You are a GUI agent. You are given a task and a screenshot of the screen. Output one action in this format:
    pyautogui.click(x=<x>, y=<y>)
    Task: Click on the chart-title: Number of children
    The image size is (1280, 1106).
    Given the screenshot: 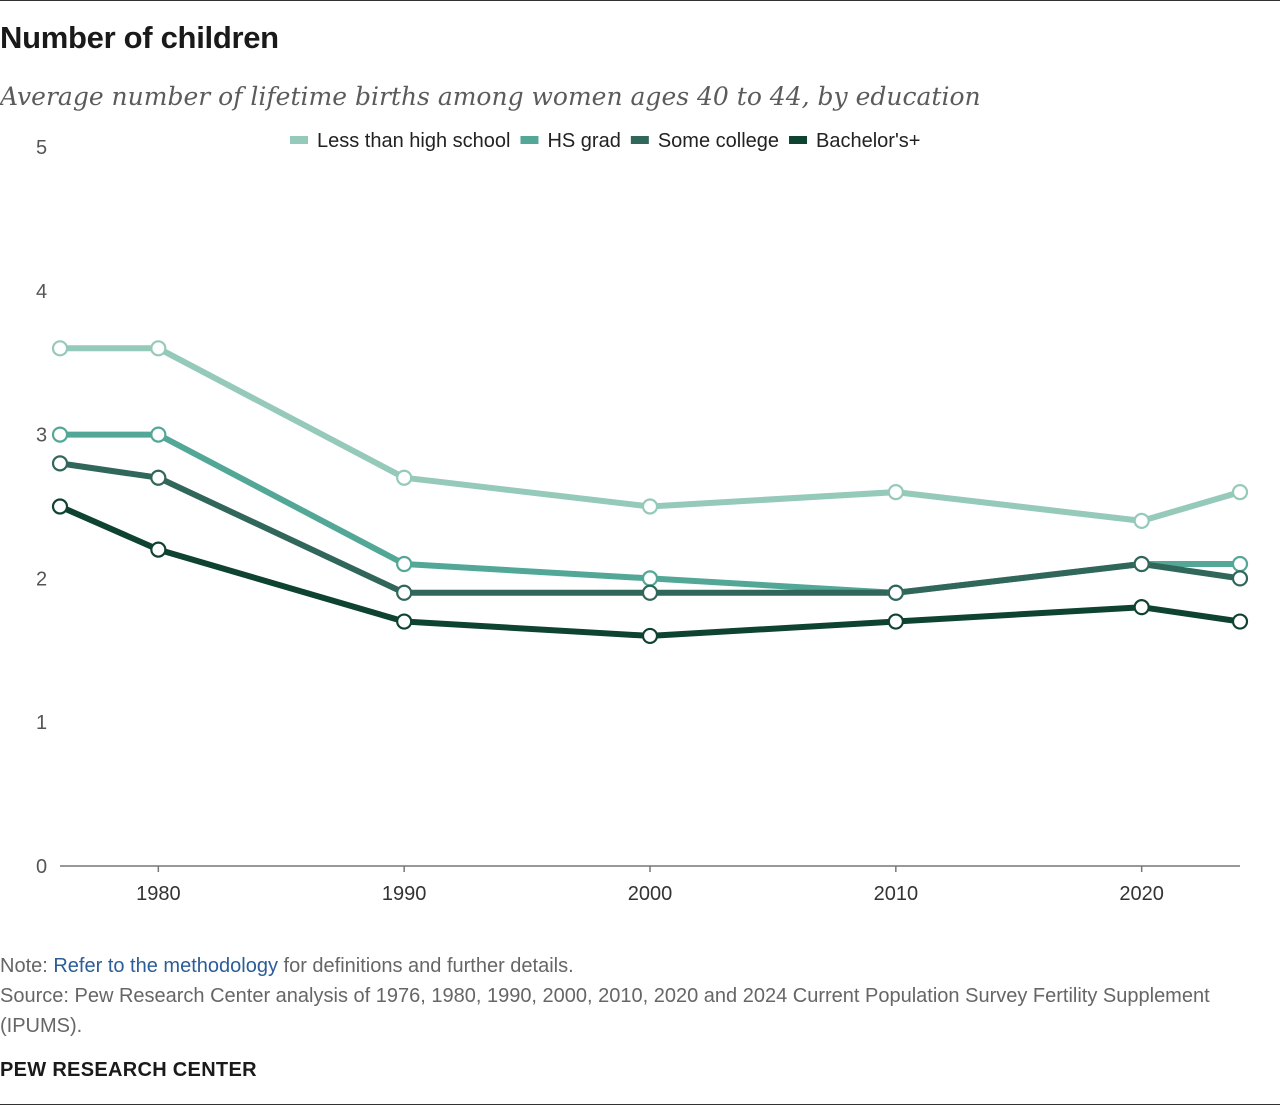 What is the action you would take?
    pyautogui.click(x=139, y=37)
    